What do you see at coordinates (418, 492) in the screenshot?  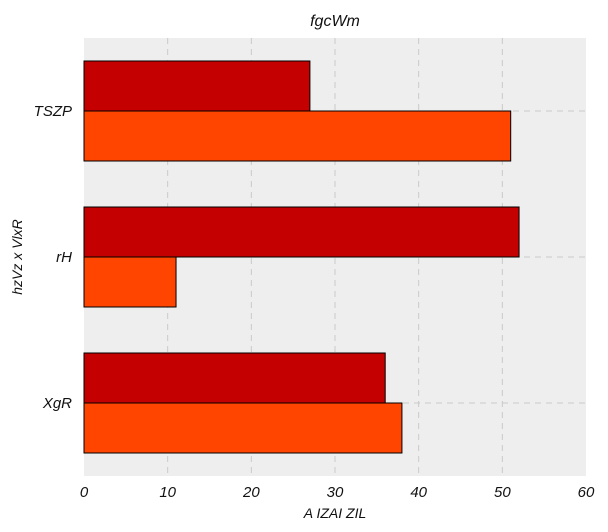 I see `x-tick-label: 40` at bounding box center [418, 492].